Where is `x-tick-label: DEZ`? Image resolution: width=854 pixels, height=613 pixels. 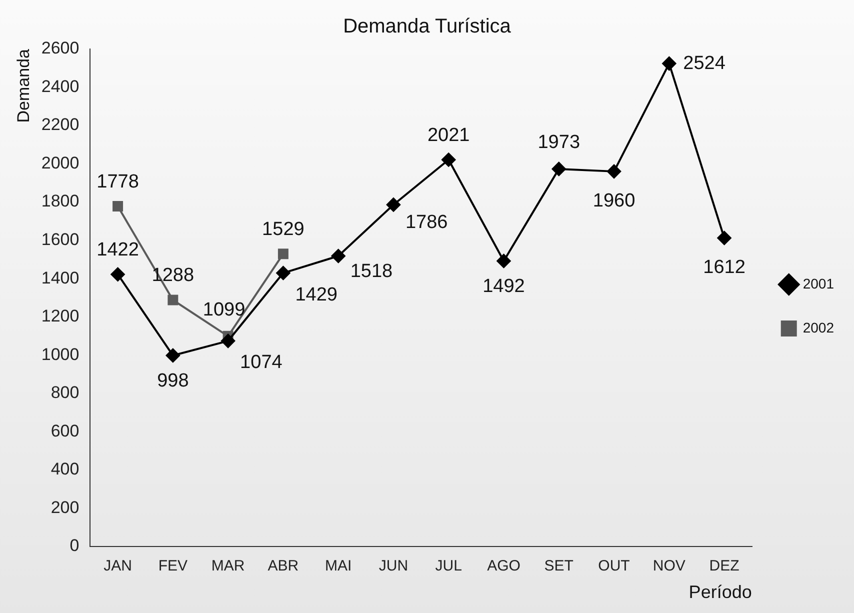
x-tick-label: DEZ is located at coordinates (724, 566).